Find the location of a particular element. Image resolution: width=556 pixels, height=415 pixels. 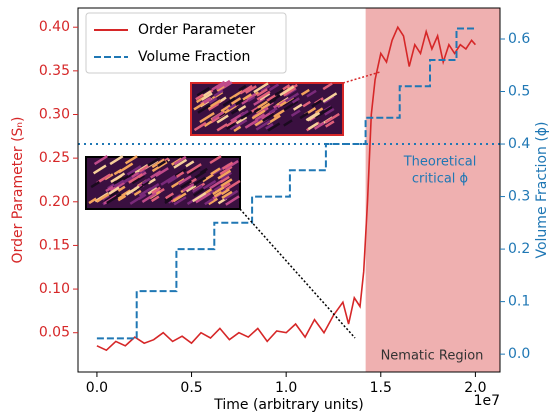

legend-label: Volume Fraction is located at coordinates (194, 57).